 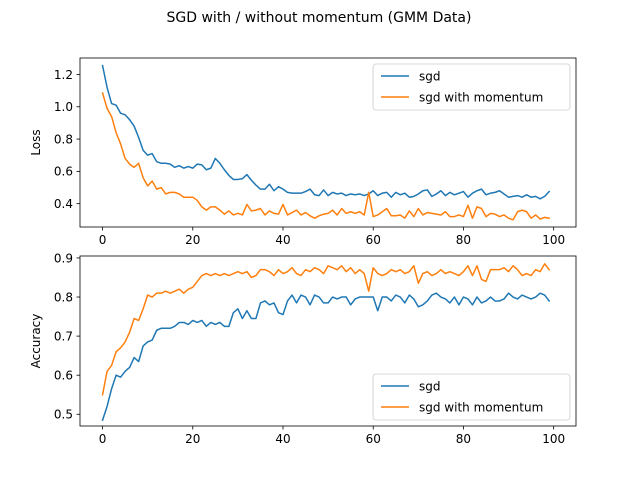 I want to click on figure-title: SGD with / without momentum (GMM Data), so click(x=319, y=18).